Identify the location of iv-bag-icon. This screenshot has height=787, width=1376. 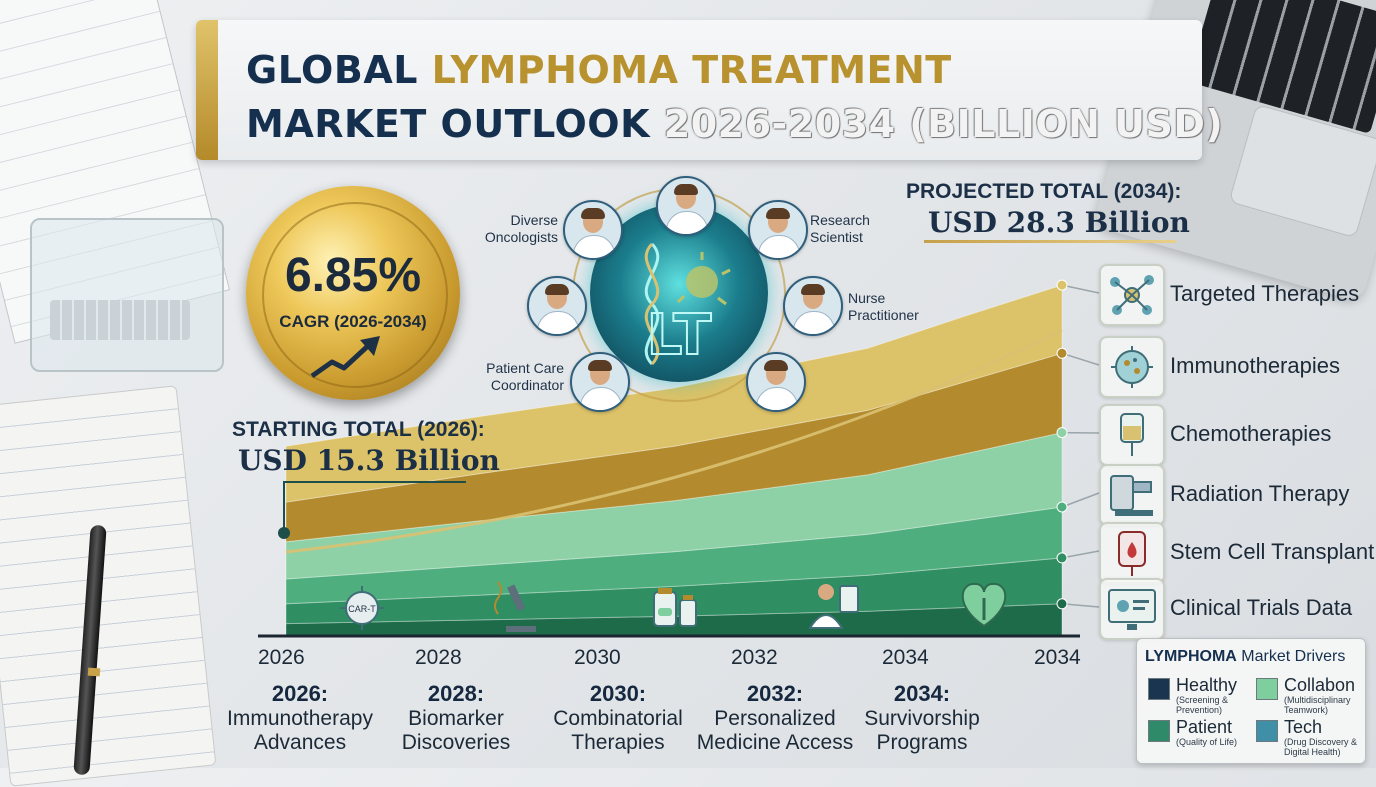
(1132, 435).